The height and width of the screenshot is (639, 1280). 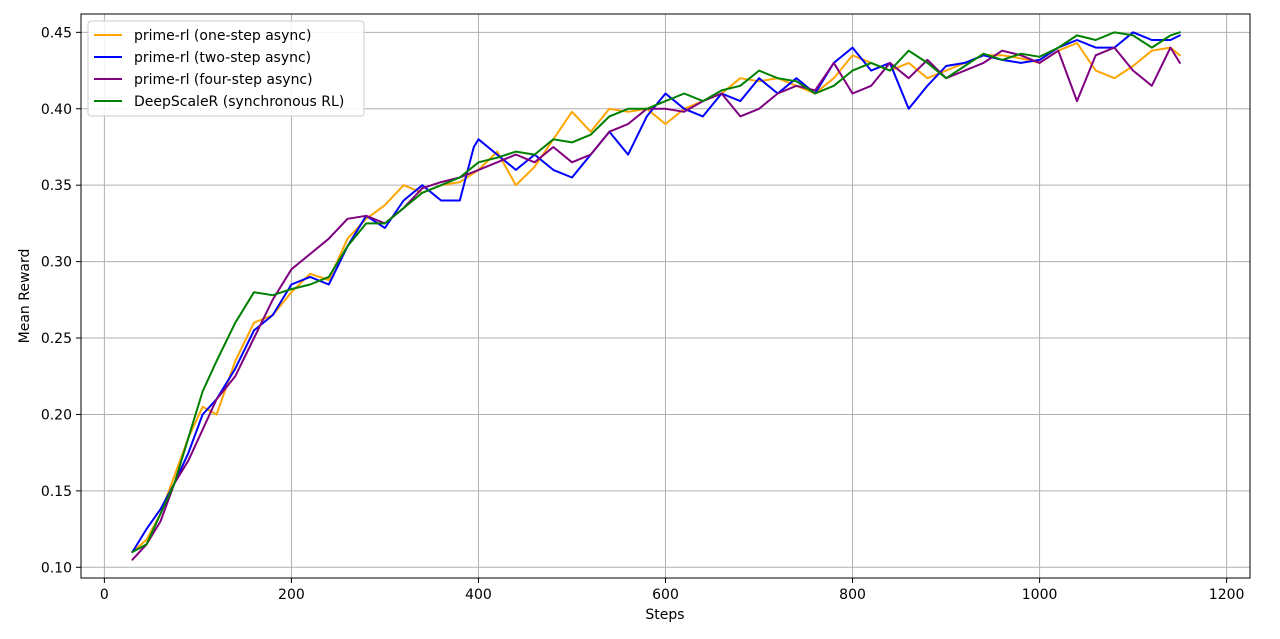 I want to click on x-tick-label: 200, so click(x=291, y=595).